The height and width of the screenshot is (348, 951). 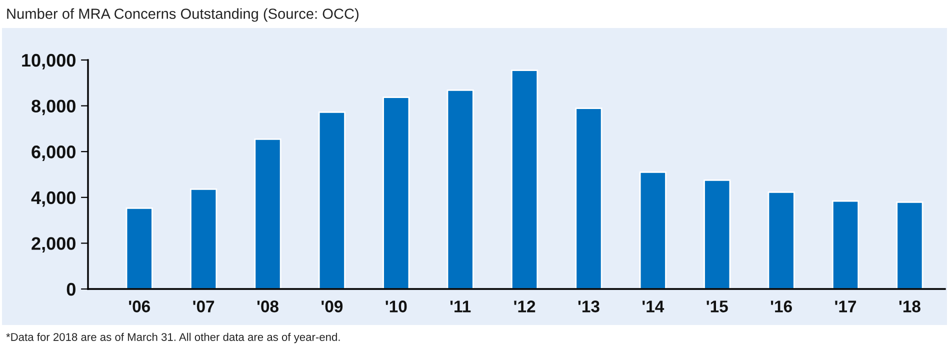 What do you see at coordinates (781, 306) in the screenshot?
I see `x-tick-label: '16` at bounding box center [781, 306].